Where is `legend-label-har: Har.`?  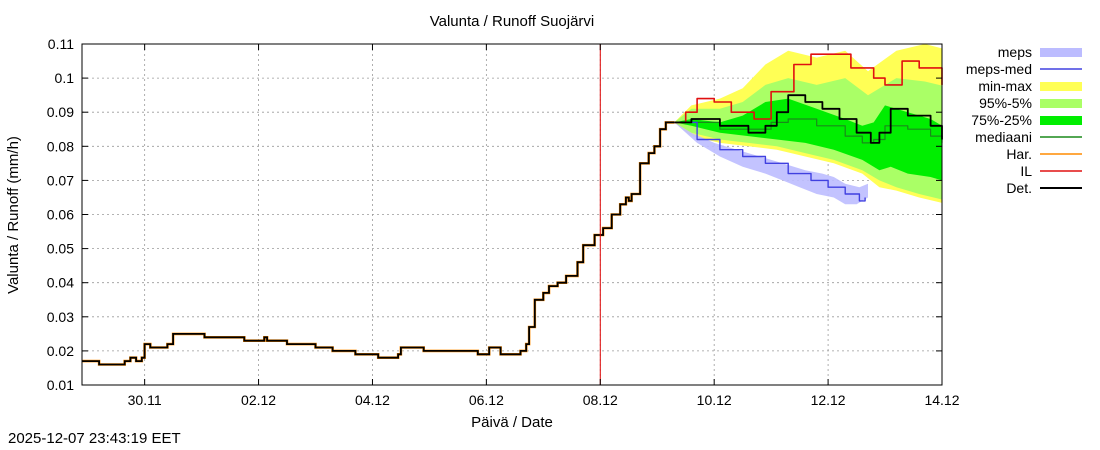
legend-label-har: Har. is located at coordinates (1019, 154).